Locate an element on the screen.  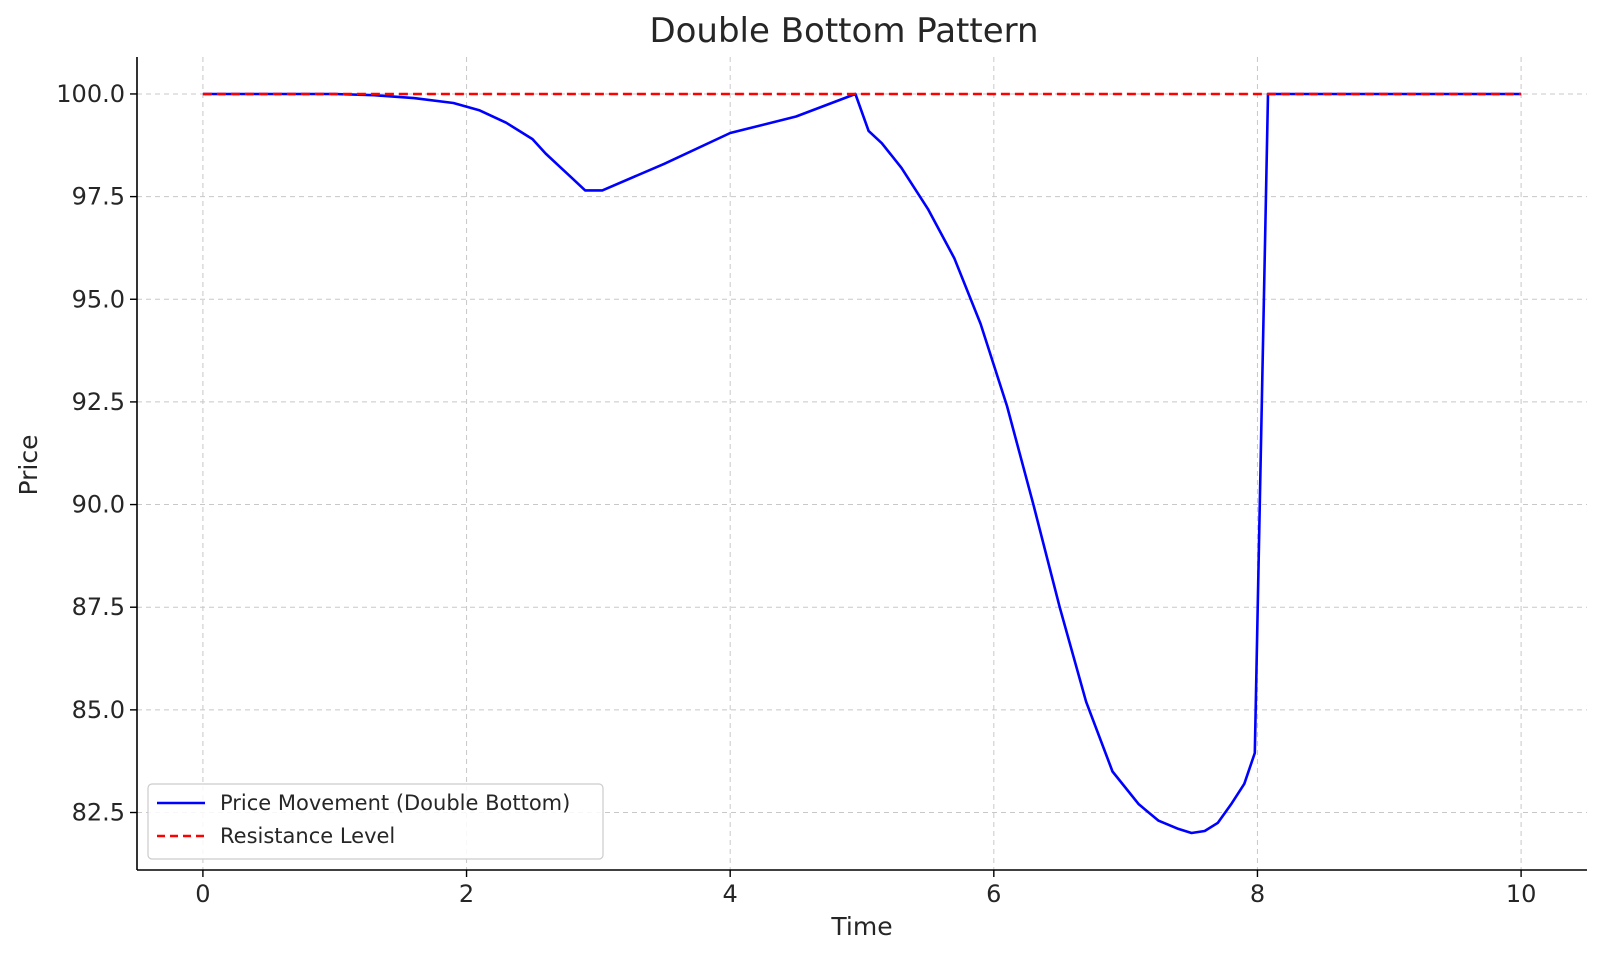
x-axis-label: Time is located at coordinates (861, 926).